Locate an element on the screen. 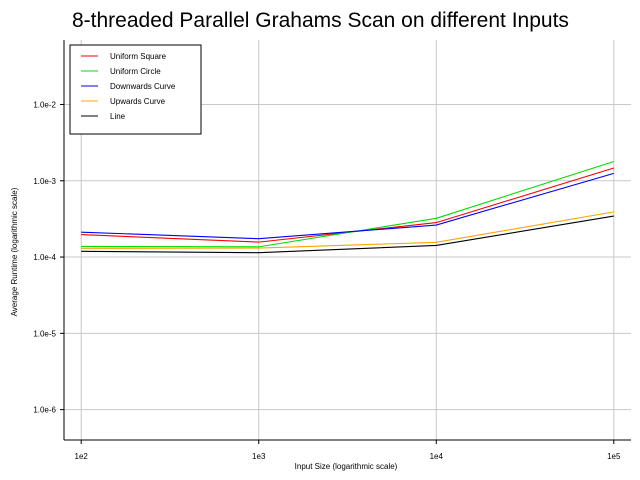  x-axis-label: Input Size (logarithmic scale) is located at coordinates (346, 466).